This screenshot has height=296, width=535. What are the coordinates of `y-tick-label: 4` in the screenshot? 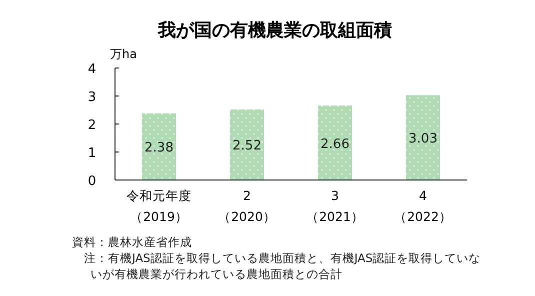 It's located at (92, 69).